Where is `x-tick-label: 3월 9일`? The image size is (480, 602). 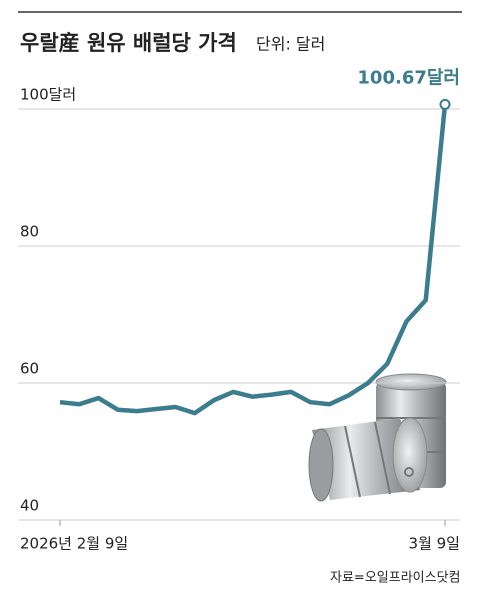 x-tick-label: 3월 9일 is located at coordinates (434, 544).